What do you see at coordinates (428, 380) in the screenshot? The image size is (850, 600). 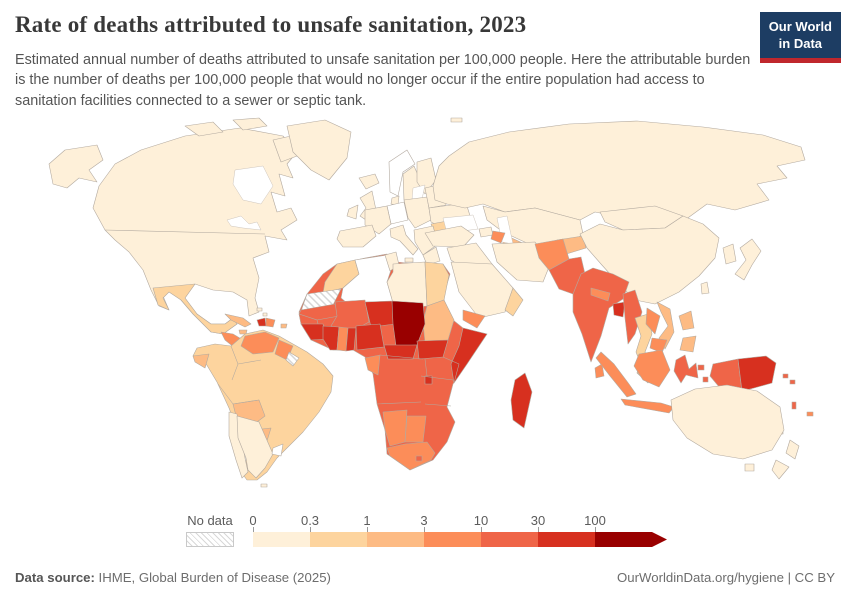 I see `region-rwanda-burundi` at bounding box center [428, 380].